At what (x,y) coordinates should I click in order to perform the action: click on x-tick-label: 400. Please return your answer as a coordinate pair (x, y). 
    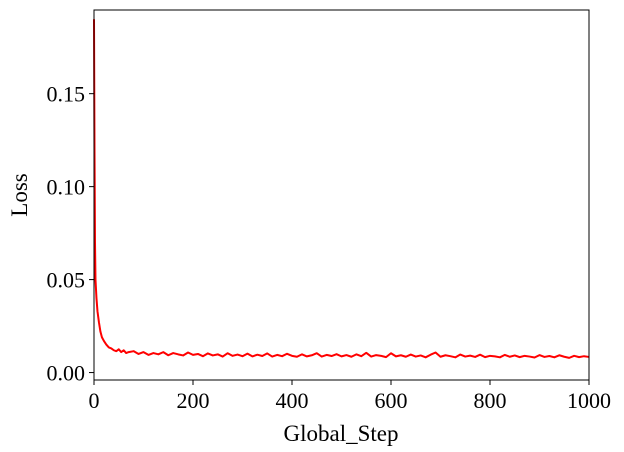
    Looking at the image, I should click on (292, 400).